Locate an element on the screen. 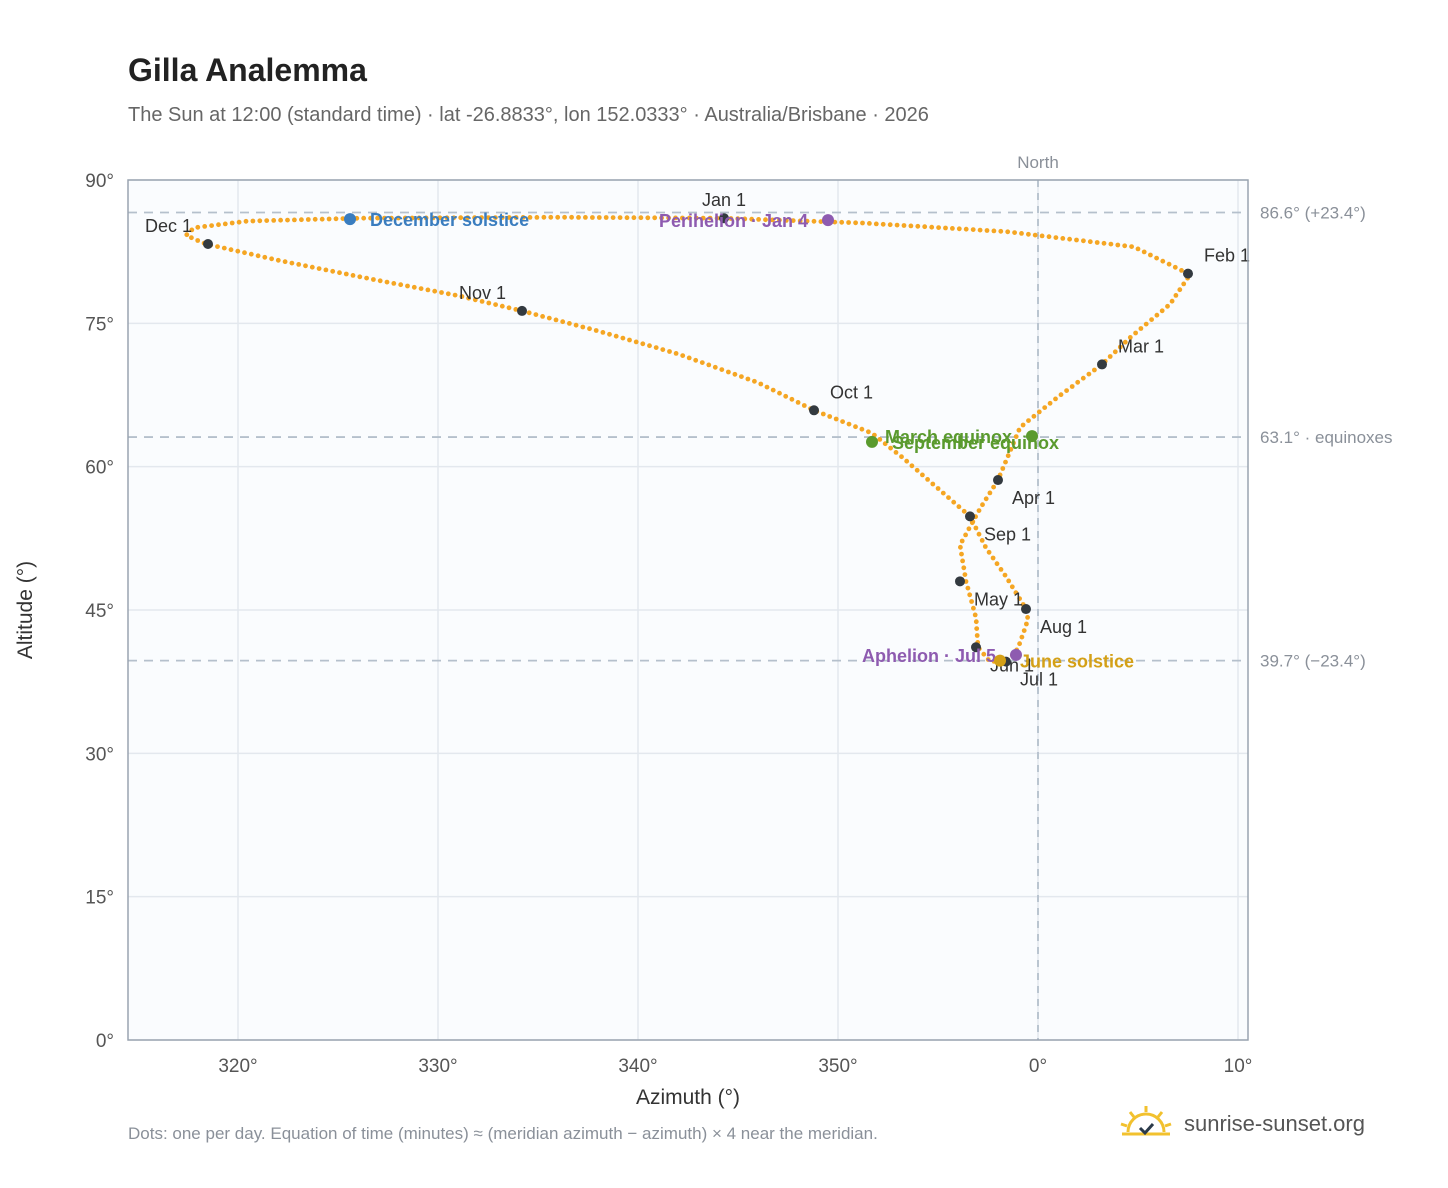 This screenshot has width=1448, height=1188. month-label: Jul 1 is located at coordinates (1039, 680).